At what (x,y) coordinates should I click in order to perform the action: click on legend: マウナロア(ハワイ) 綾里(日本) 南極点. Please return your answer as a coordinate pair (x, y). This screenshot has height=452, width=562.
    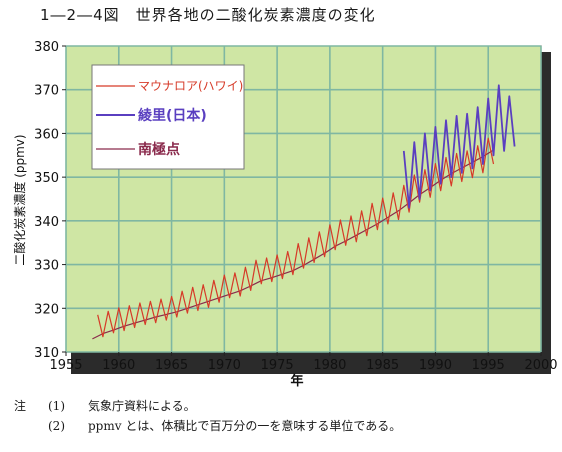
    Looking at the image, I should click on (168, 117).